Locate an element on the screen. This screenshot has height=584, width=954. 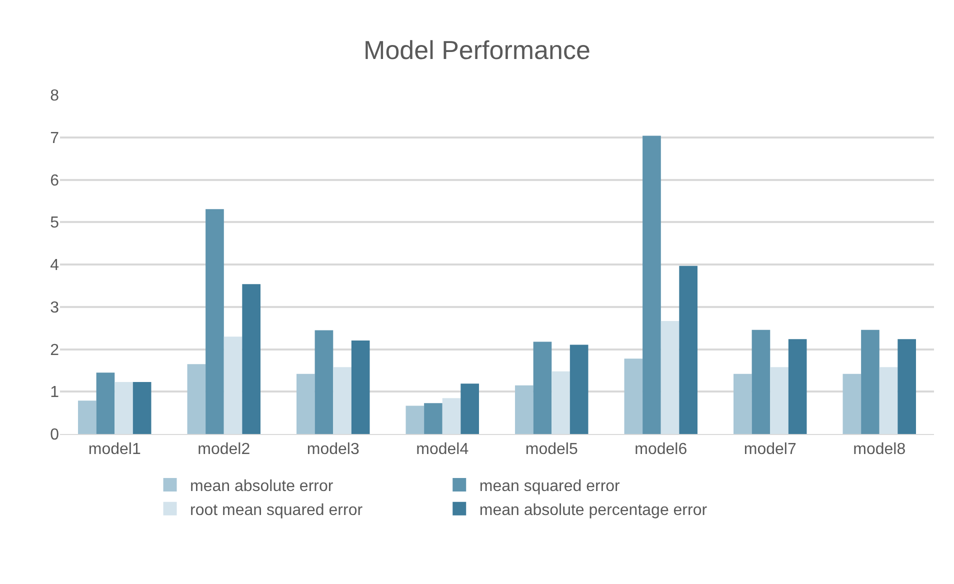
x-tick-label: model6 is located at coordinates (661, 449).